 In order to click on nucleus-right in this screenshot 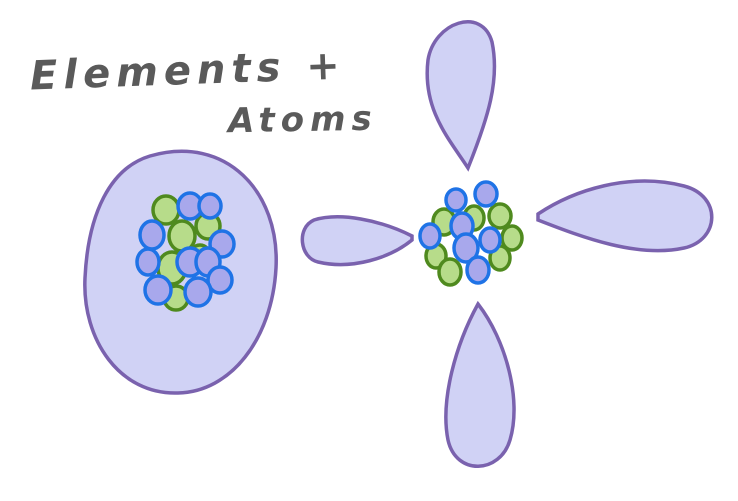, I will do `click(471, 233)`.